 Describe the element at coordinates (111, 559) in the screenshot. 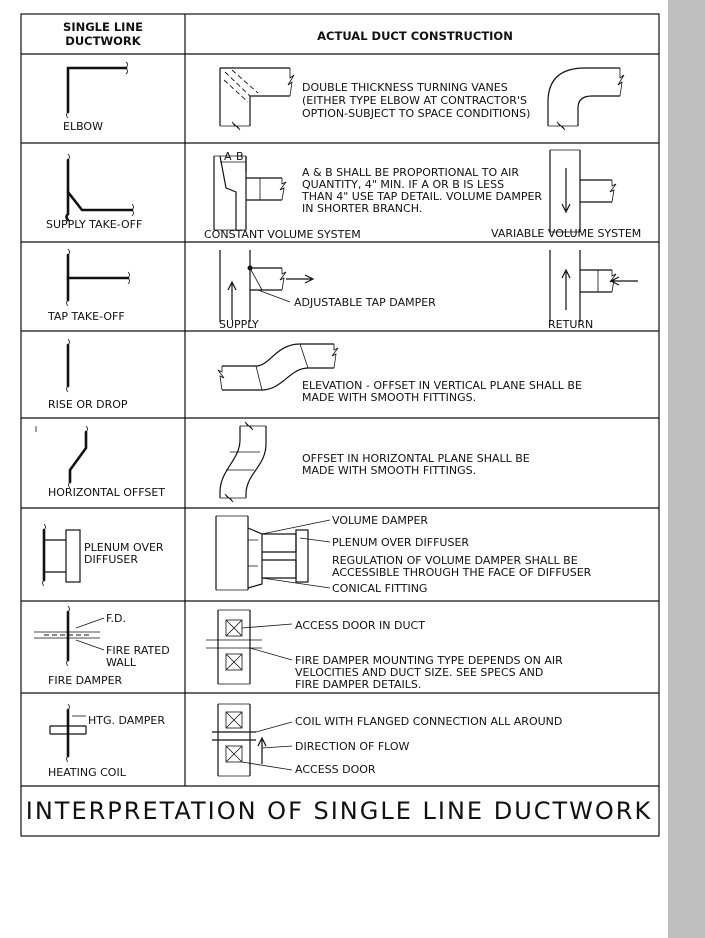

I see `plenum-label-line2: DIFFUSER` at that location.